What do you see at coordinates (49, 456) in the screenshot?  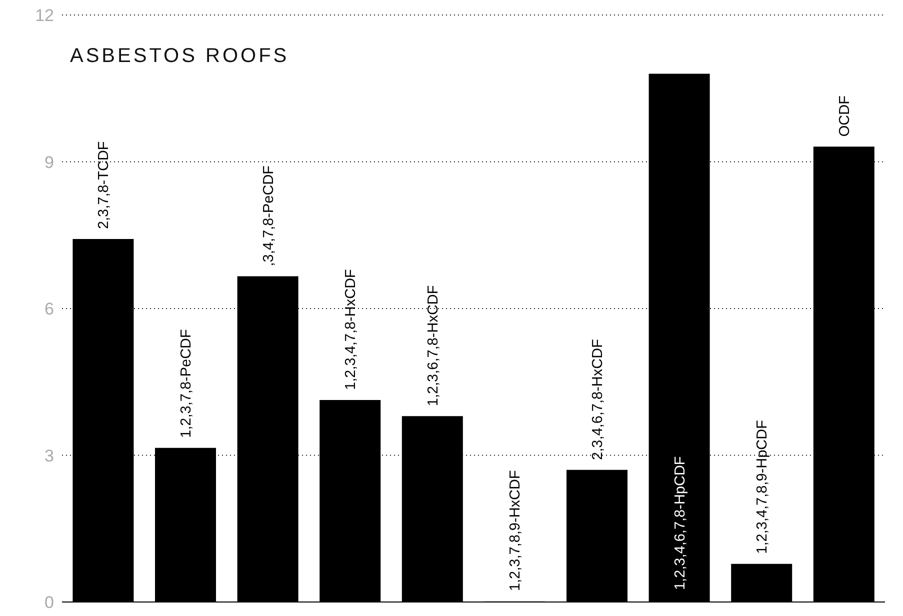 I see `y-tick-label: 3` at bounding box center [49, 456].